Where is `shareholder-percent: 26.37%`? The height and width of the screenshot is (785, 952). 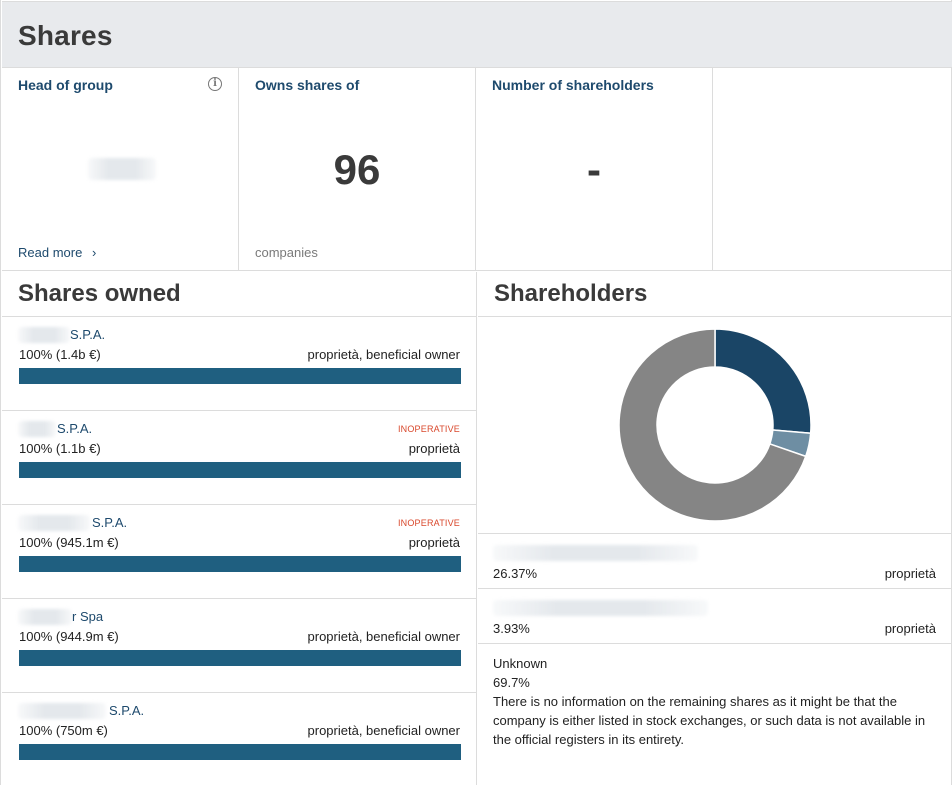 shareholder-percent: 26.37% is located at coordinates (515, 573).